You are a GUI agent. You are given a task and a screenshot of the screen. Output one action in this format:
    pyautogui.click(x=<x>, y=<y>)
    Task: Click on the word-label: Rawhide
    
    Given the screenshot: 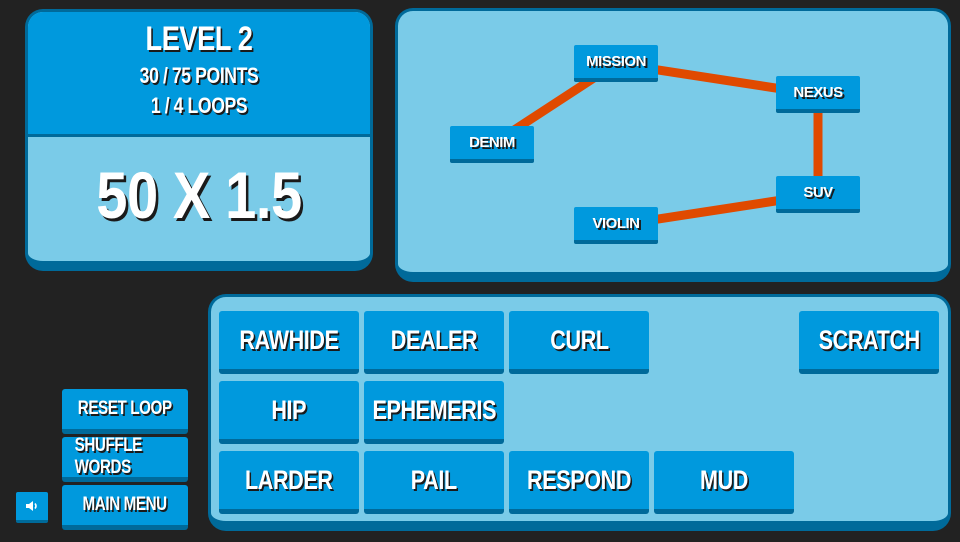 What is the action you would take?
    pyautogui.click(x=289, y=339)
    